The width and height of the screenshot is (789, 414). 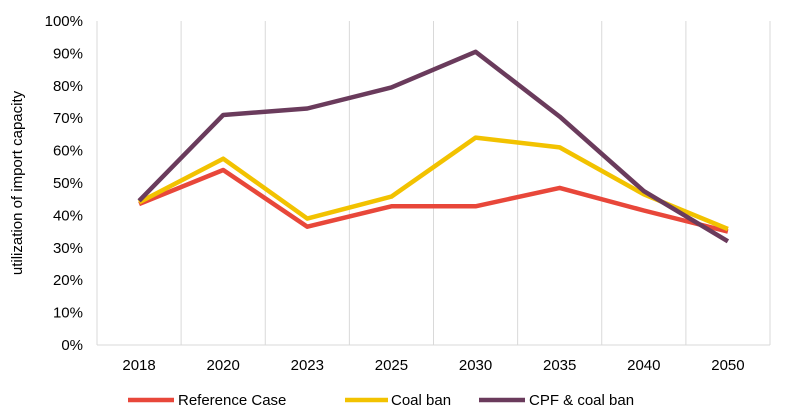 What do you see at coordinates (643, 365) in the screenshot?
I see `x-tick-label: 2040` at bounding box center [643, 365].